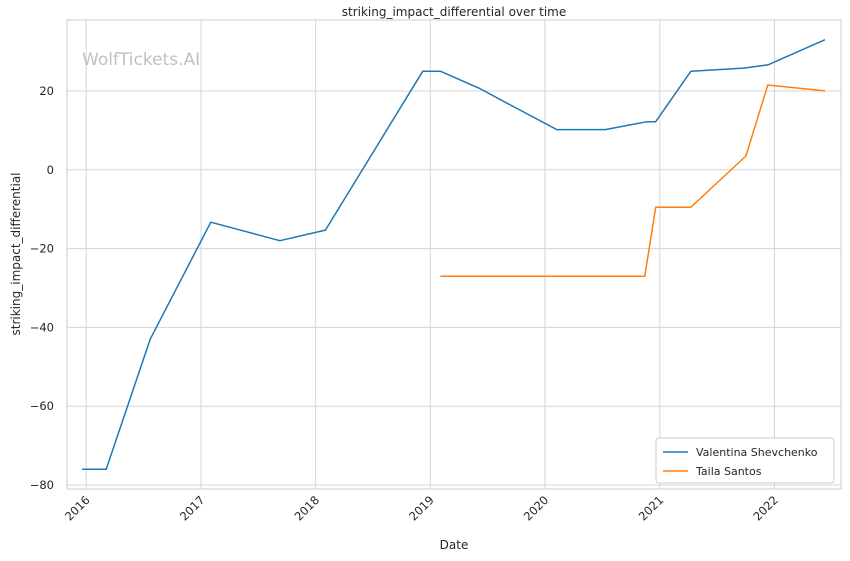 The image size is (850, 561). I want to click on x-tick-label: 2017, so click(192, 508).